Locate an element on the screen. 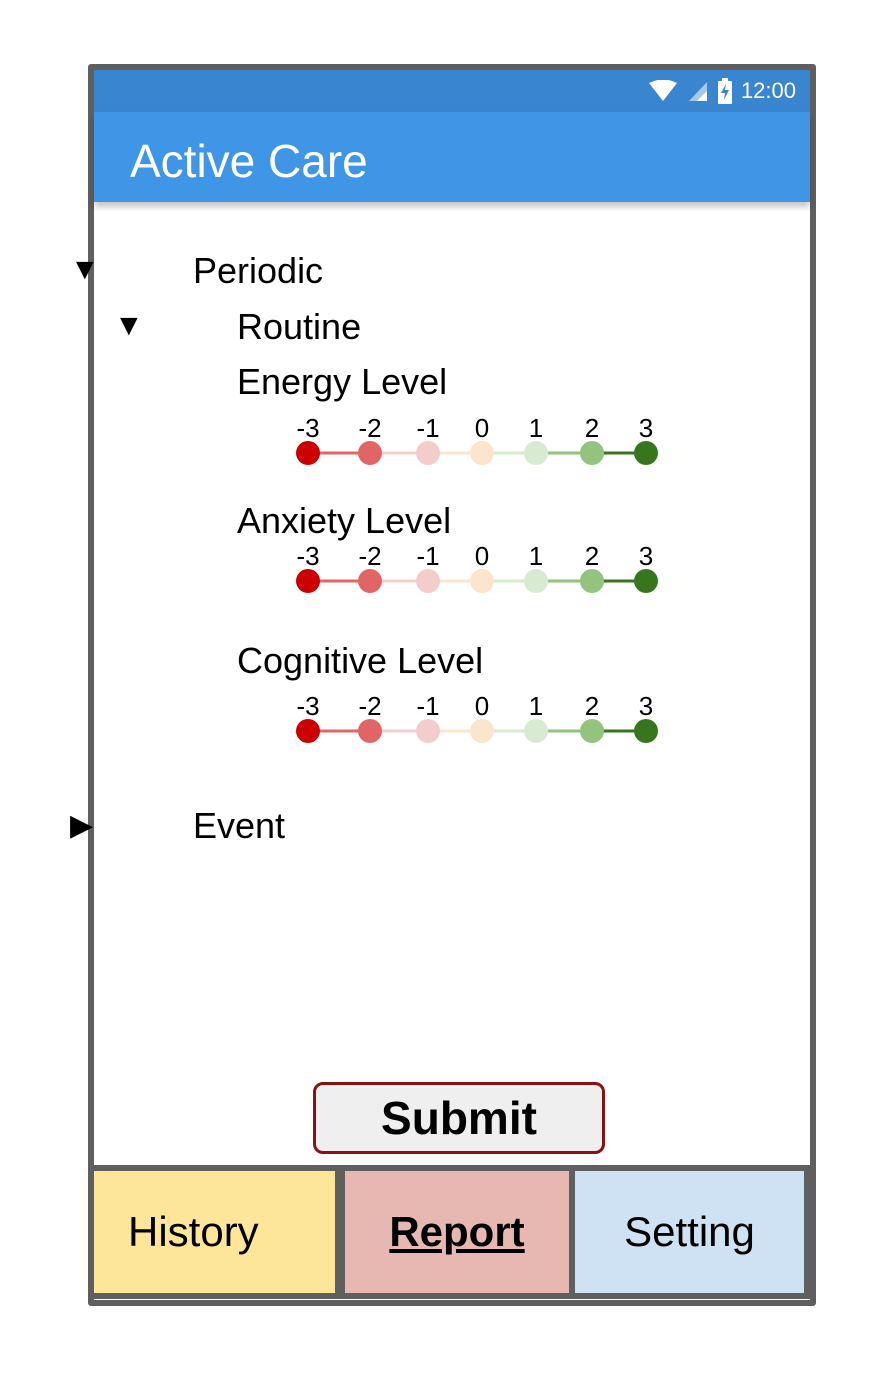  event-expand-caret-icon: ▶ is located at coordinates (82, 825).